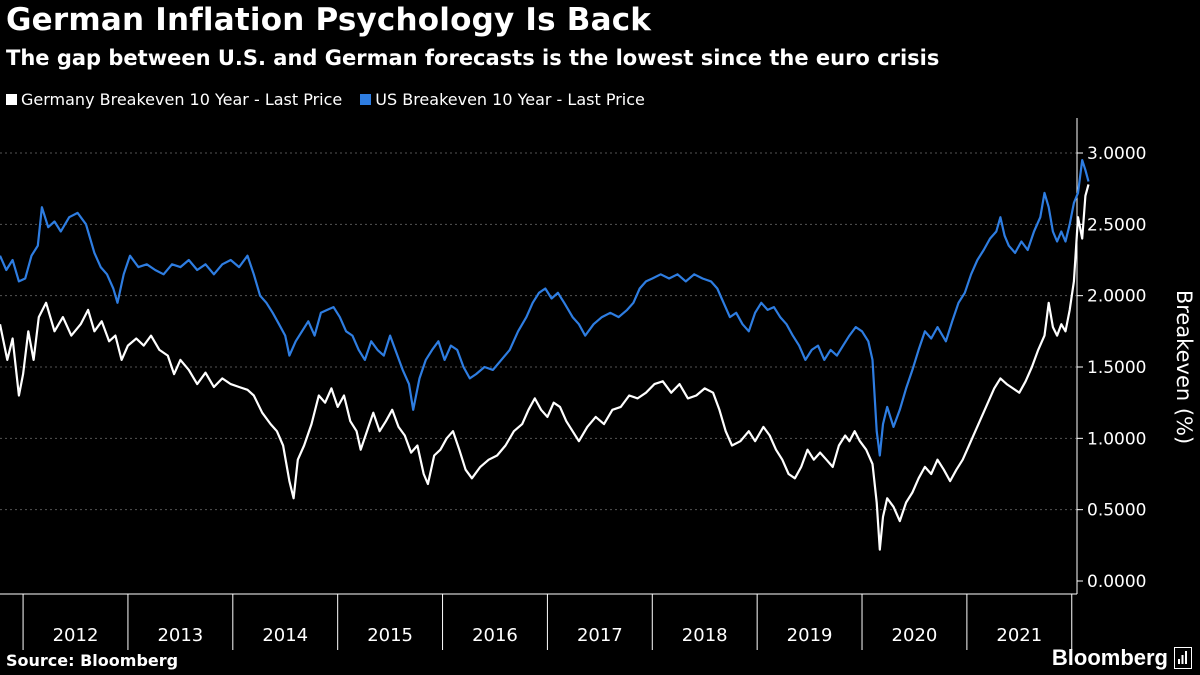  What do you see at coordinates (1116, 439) in the screenshot?
I see `y-tick-label: 1.0000` at bounding box center [1116, 439].